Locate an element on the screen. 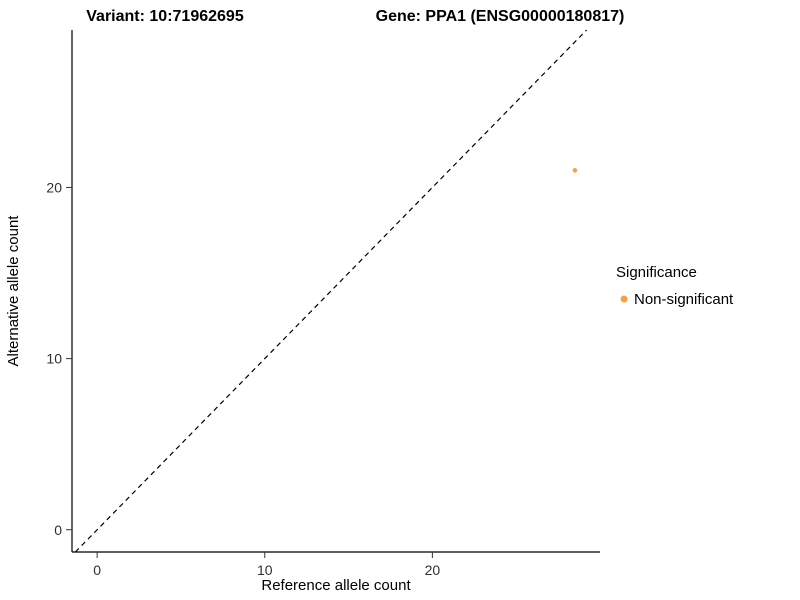 This screenshot has width=800, height=600. legend-title: Significance is located at coordinates (656, 272).